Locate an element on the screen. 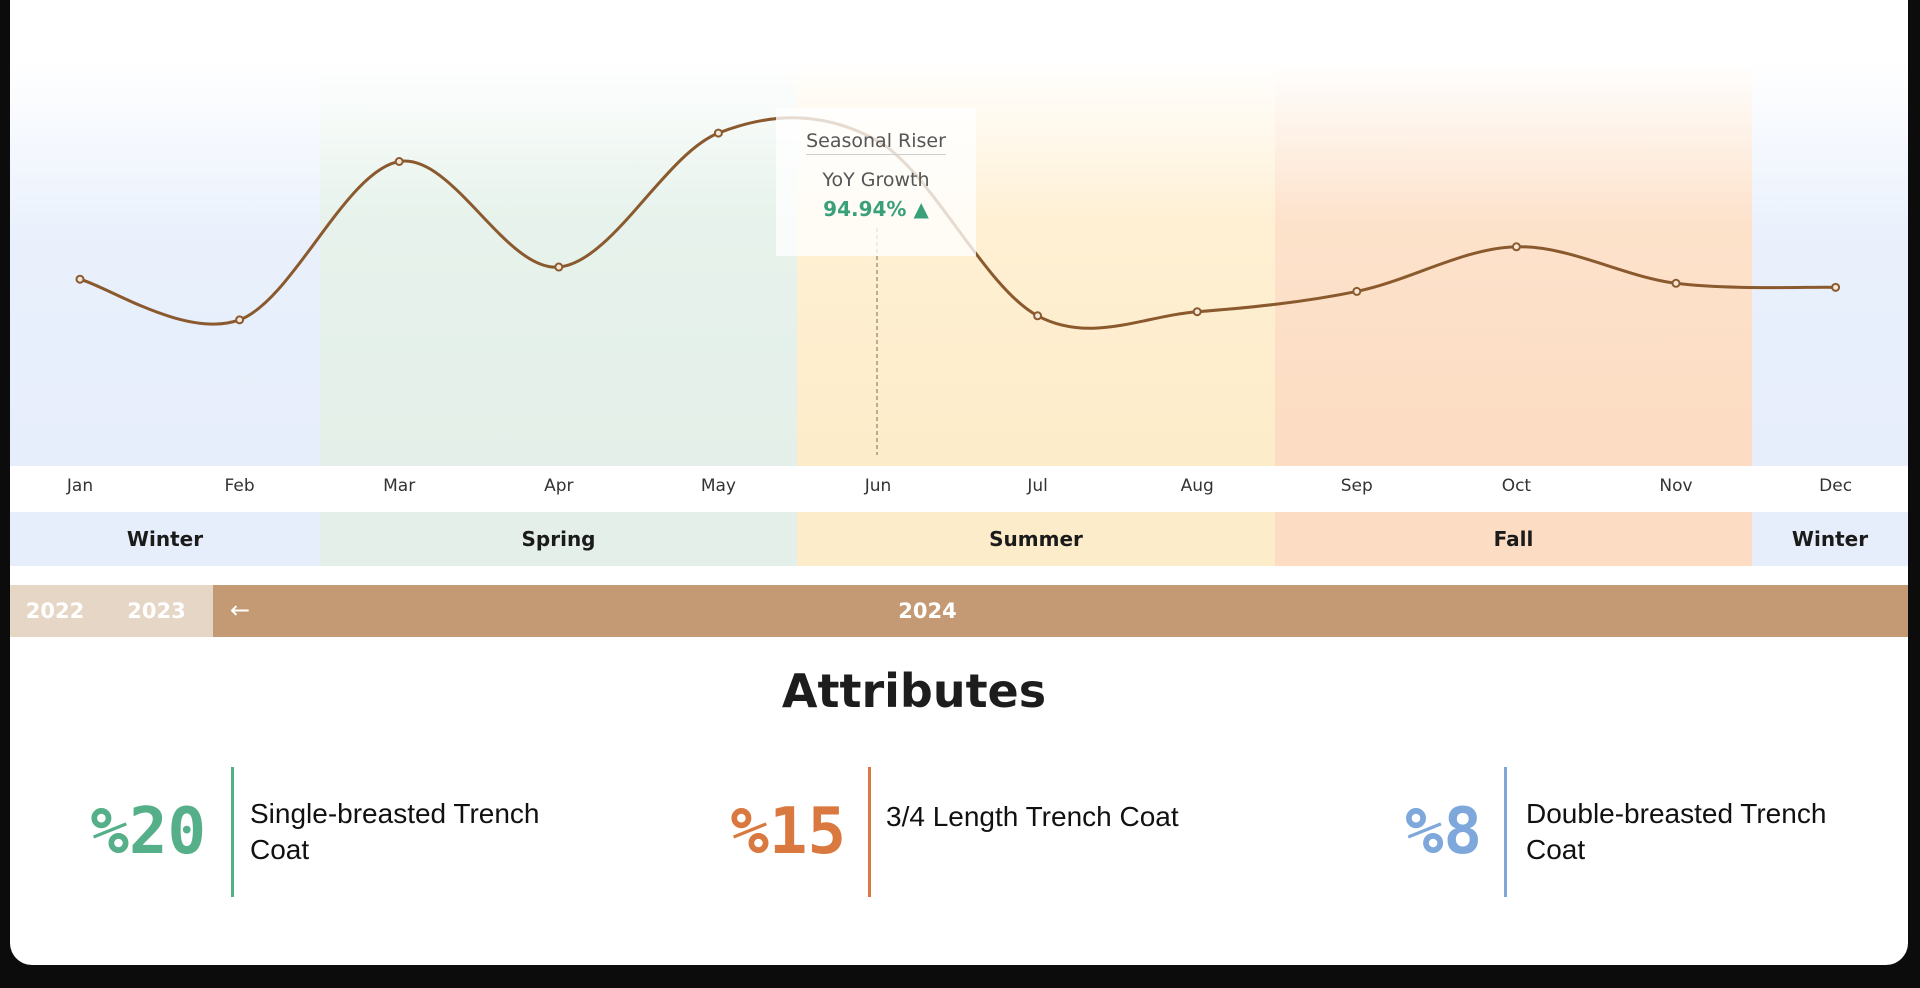 The image size is (1920, 988). data-point-aug is located at coordinates (1197, 312).